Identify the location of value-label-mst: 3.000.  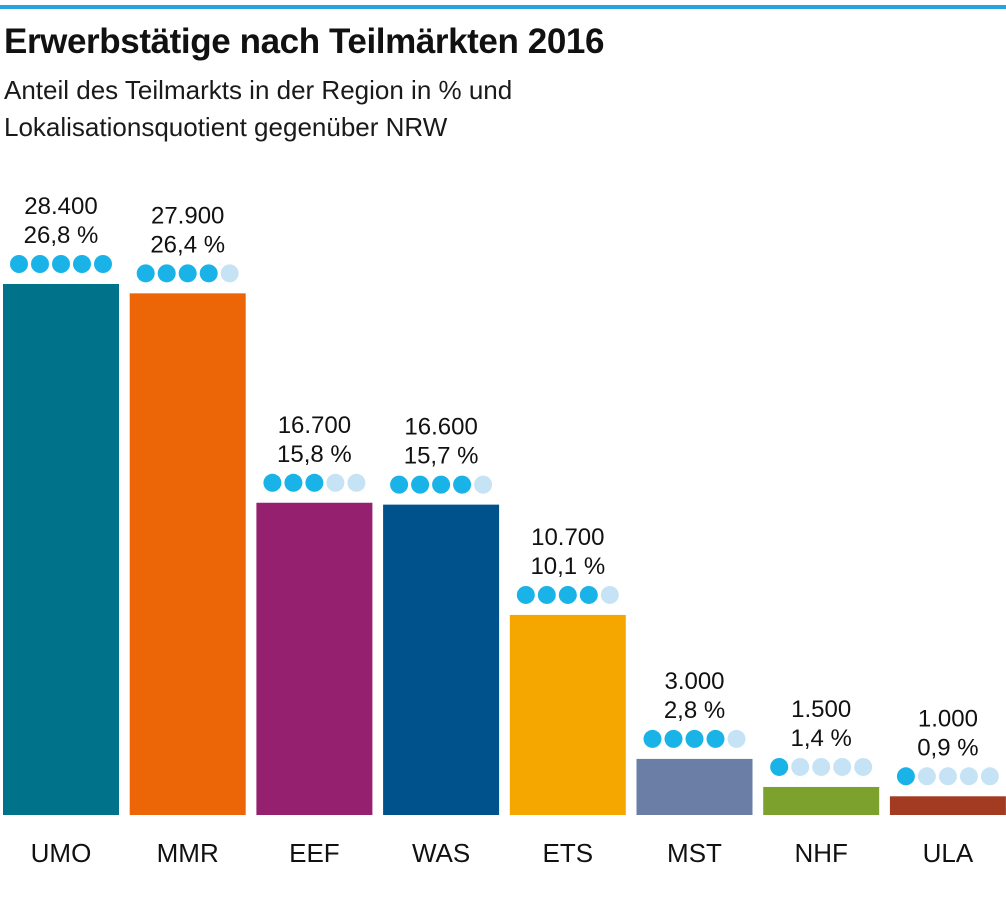
(694, 681).